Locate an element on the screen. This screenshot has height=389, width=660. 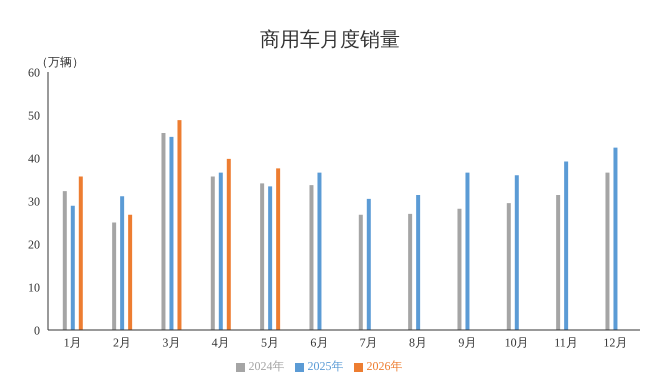
x-tick-label: 8月 is located at coordinates (418, 343).